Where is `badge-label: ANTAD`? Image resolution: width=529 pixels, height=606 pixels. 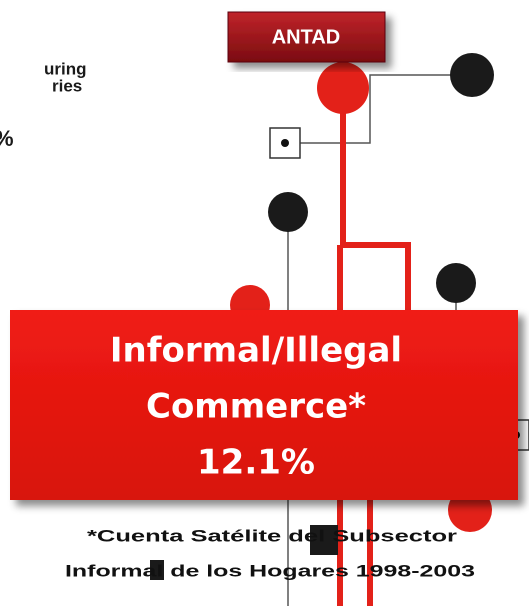 badge-label: ANTAD is located at coordinates (306, 37).